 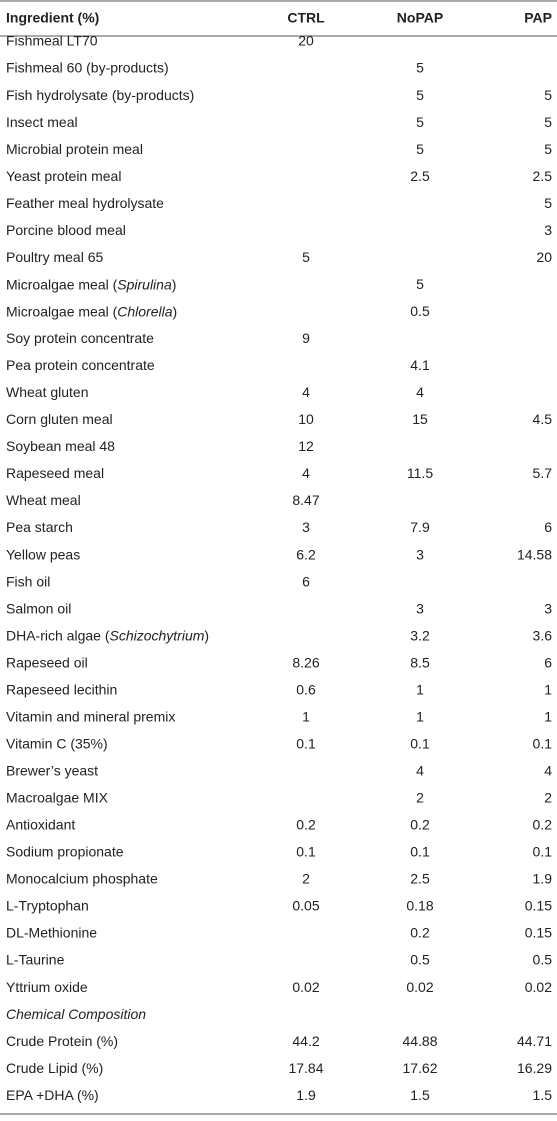 I want to click on header-cell: CTRL, so click(x=306, y=18).